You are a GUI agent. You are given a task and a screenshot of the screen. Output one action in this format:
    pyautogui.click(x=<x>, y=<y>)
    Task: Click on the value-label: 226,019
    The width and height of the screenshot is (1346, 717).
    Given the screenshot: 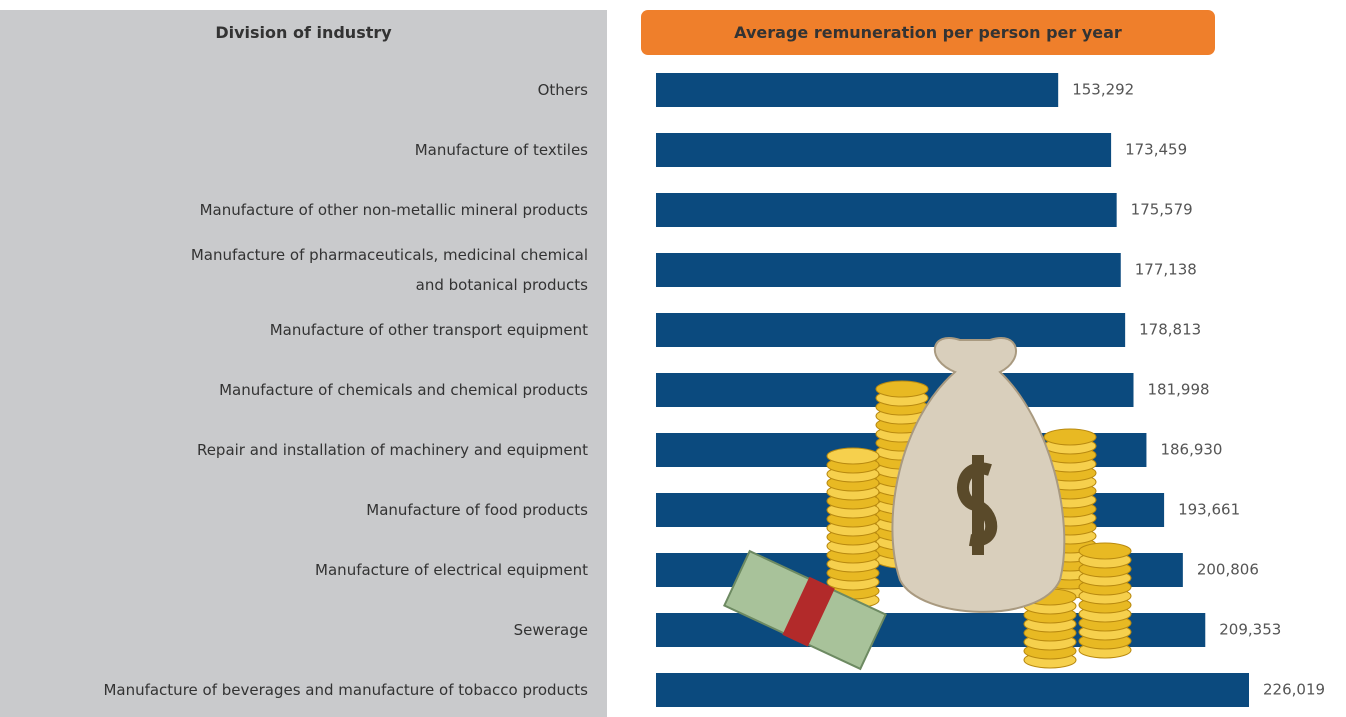 What is the action you would take?
    pyautogui.click(x=1294, y=690)
    